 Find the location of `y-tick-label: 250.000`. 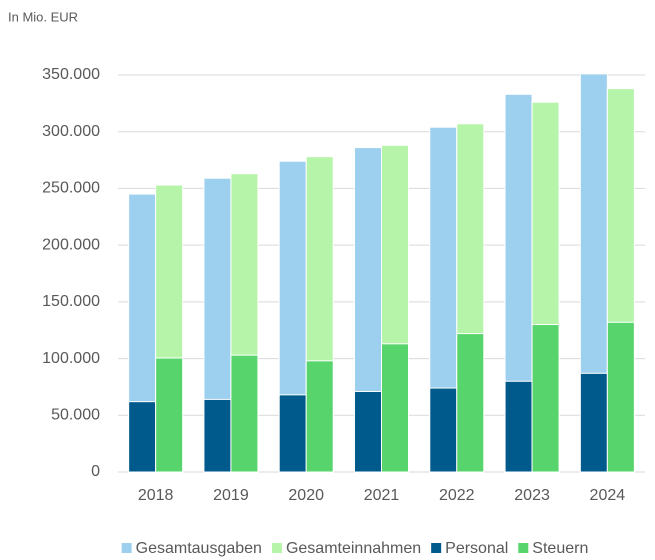

y-tick-label: 250.000 is located at coordinates (71, 188).